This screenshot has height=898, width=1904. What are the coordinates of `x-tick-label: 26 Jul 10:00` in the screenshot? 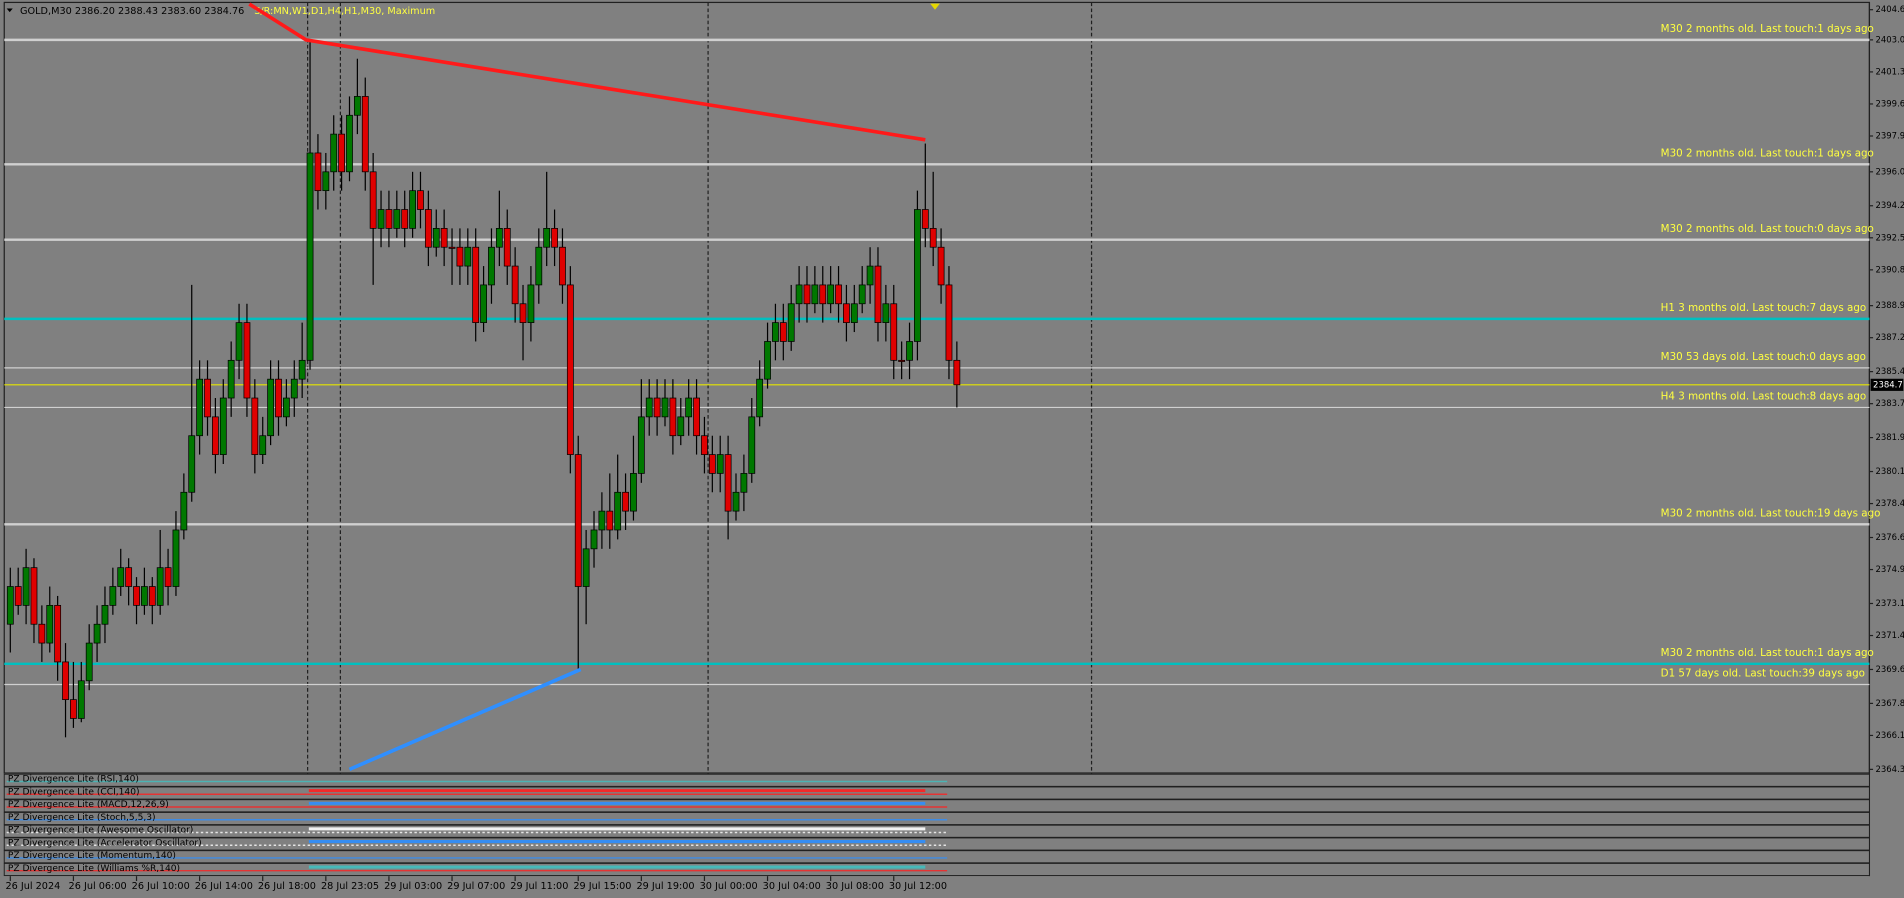 It's located at (161, 886).